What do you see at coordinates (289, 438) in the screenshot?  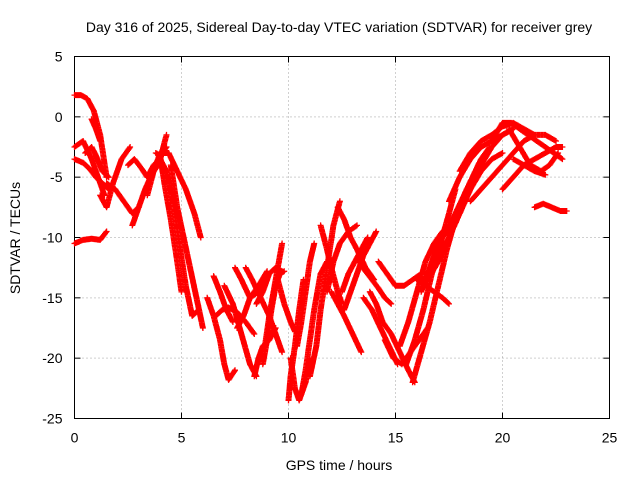 I see `x-tick-label: 10` at bounding box center [289, 438].